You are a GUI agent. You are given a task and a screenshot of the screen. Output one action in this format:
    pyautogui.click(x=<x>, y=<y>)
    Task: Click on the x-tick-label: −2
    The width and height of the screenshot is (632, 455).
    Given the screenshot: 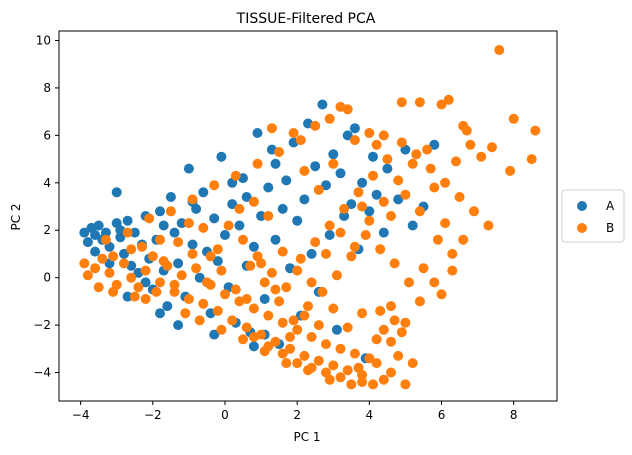 What is the action you would take?
    pyautogui.click(x=153, y=415)
    